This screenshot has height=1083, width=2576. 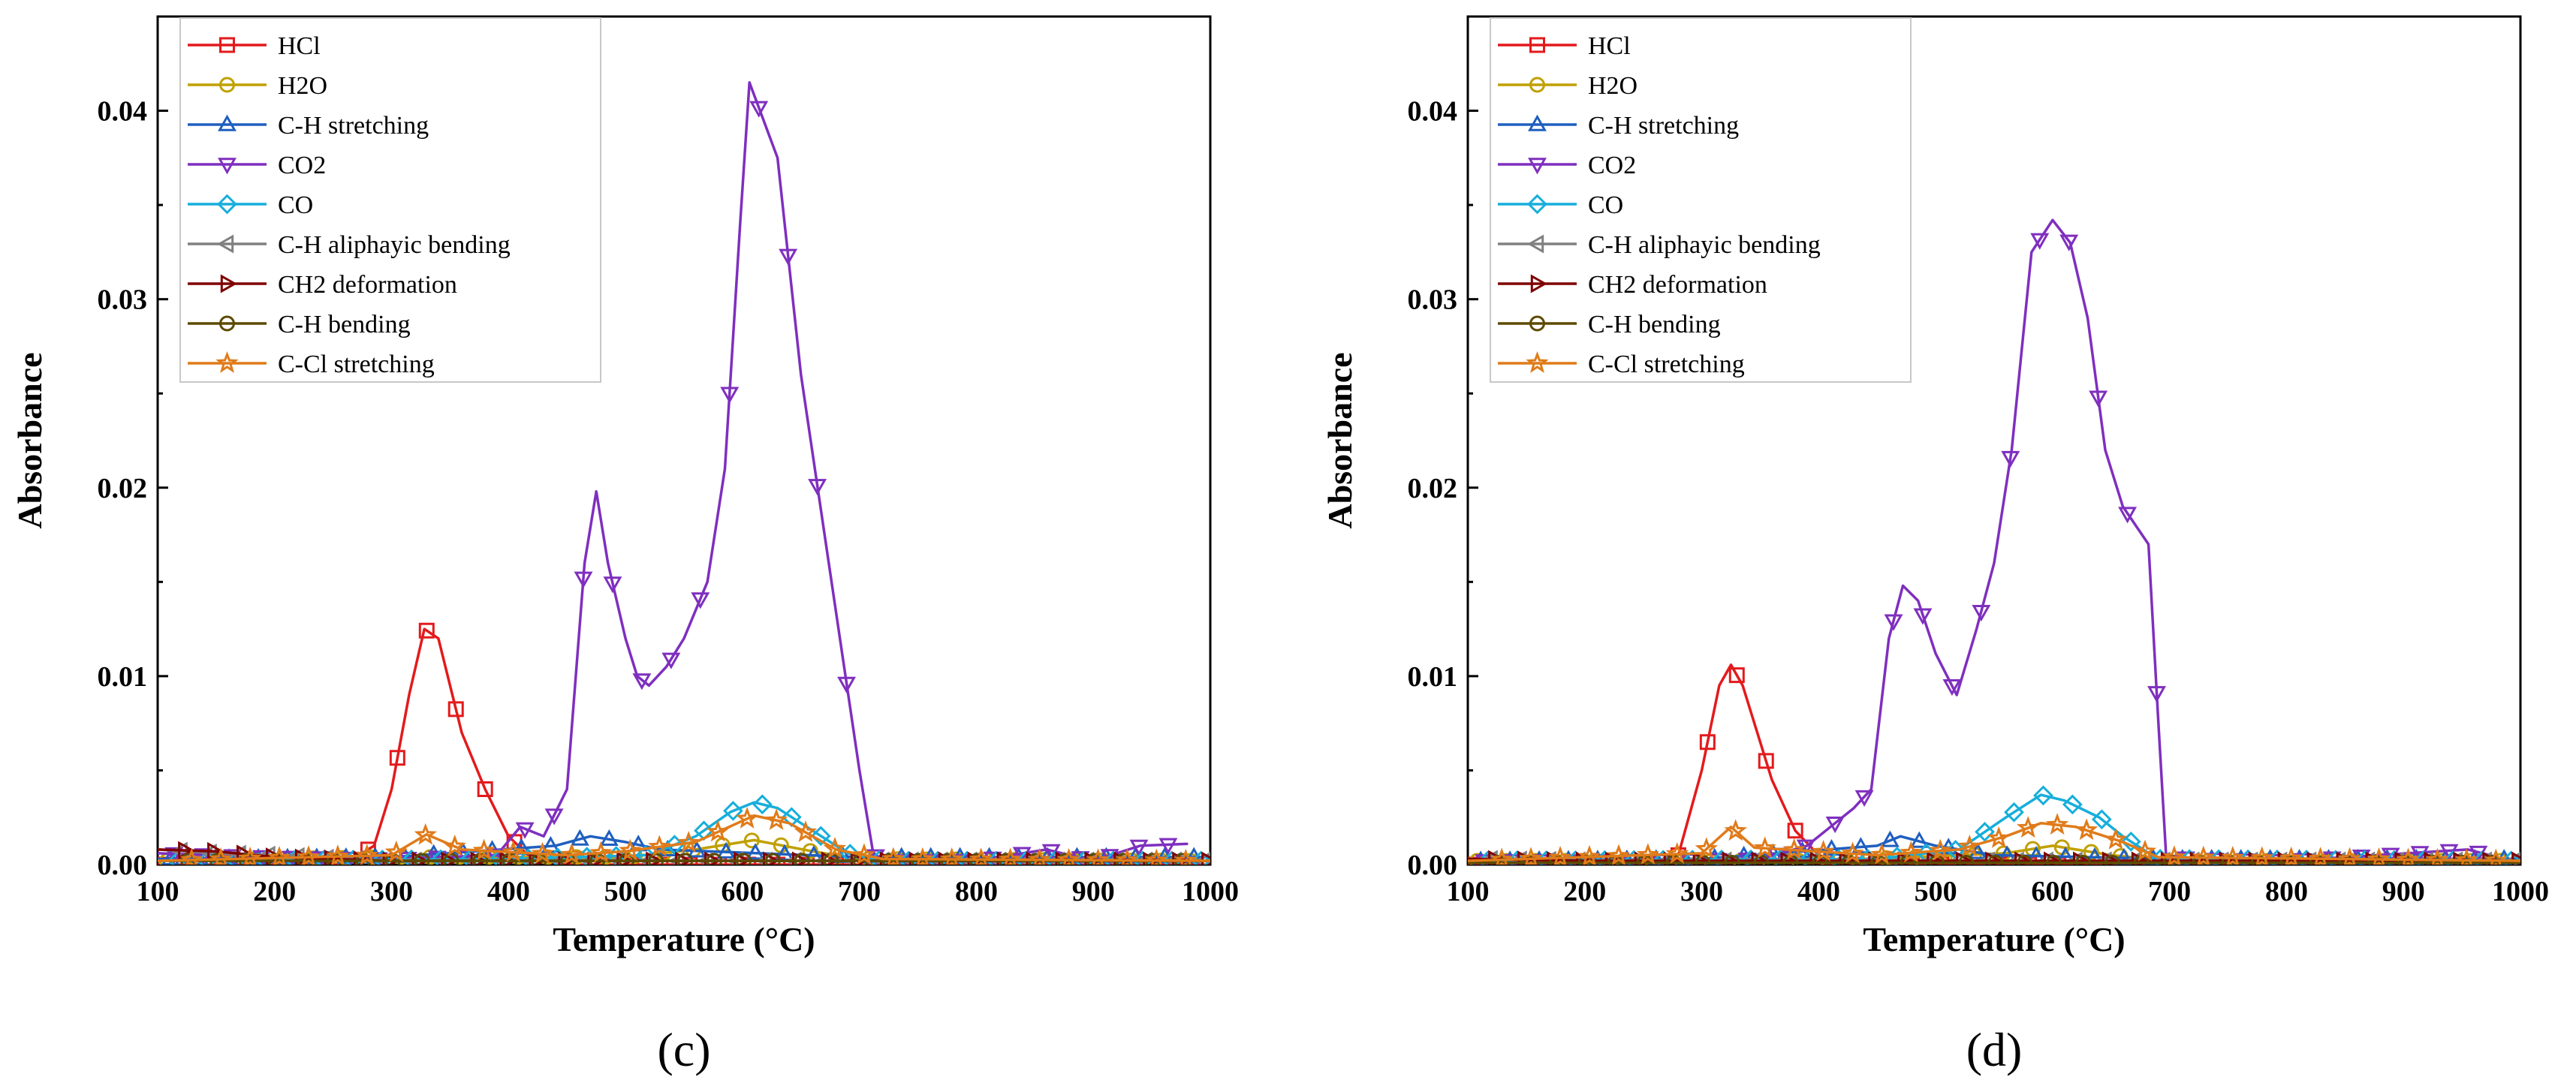 I want to click on series-line-c-cl-stretching, so click(x=1994, y=842).